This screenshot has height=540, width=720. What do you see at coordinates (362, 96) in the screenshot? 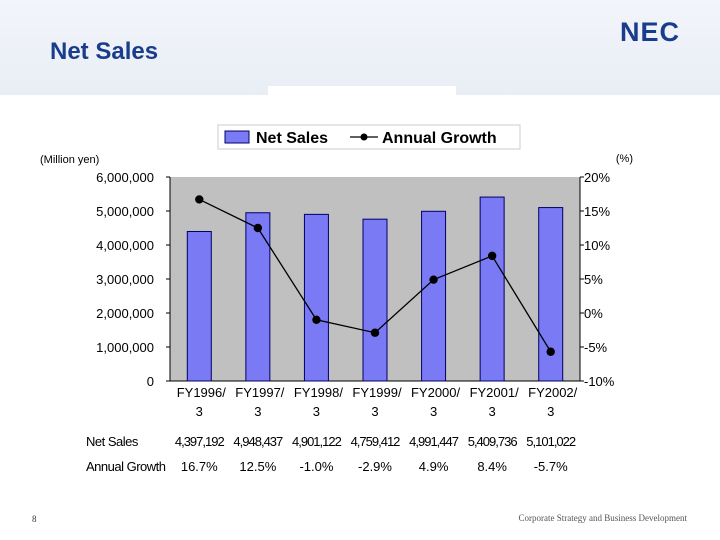
I see `chart-title-area` at bounding box center [362, 96].